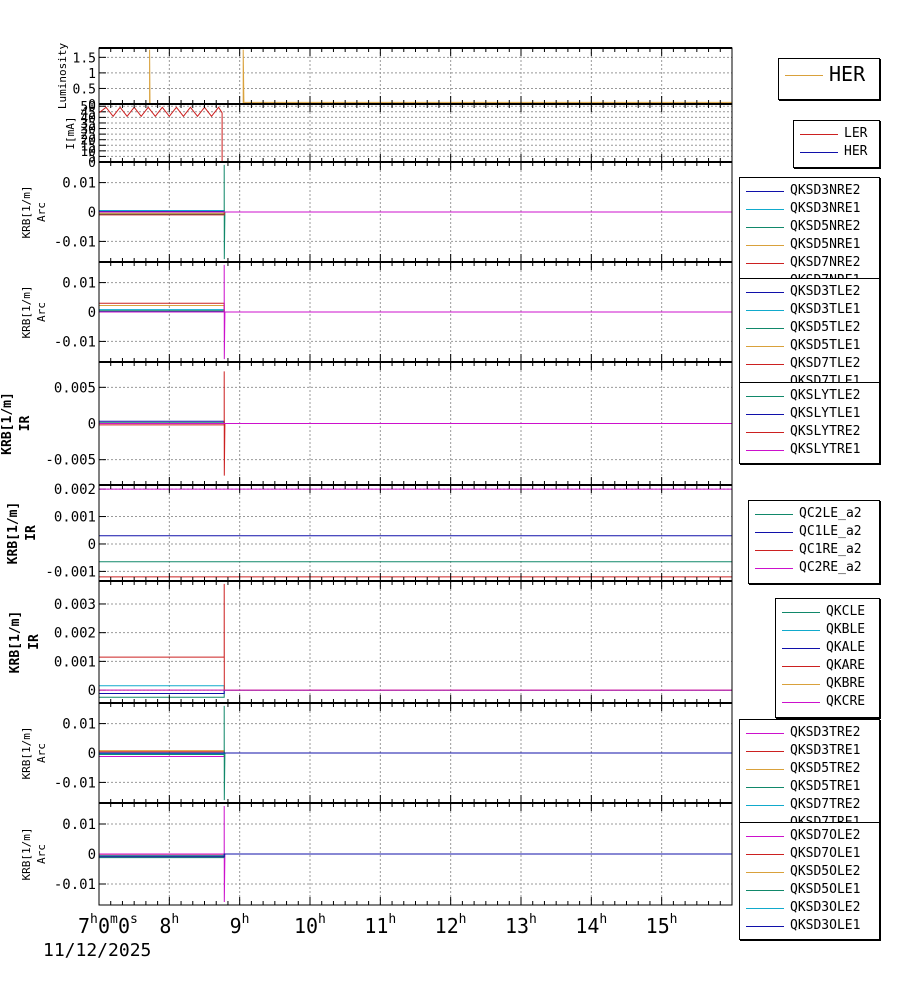 The image size is (900, 984). I want to click on legend-item: LER, so click(836, 134).